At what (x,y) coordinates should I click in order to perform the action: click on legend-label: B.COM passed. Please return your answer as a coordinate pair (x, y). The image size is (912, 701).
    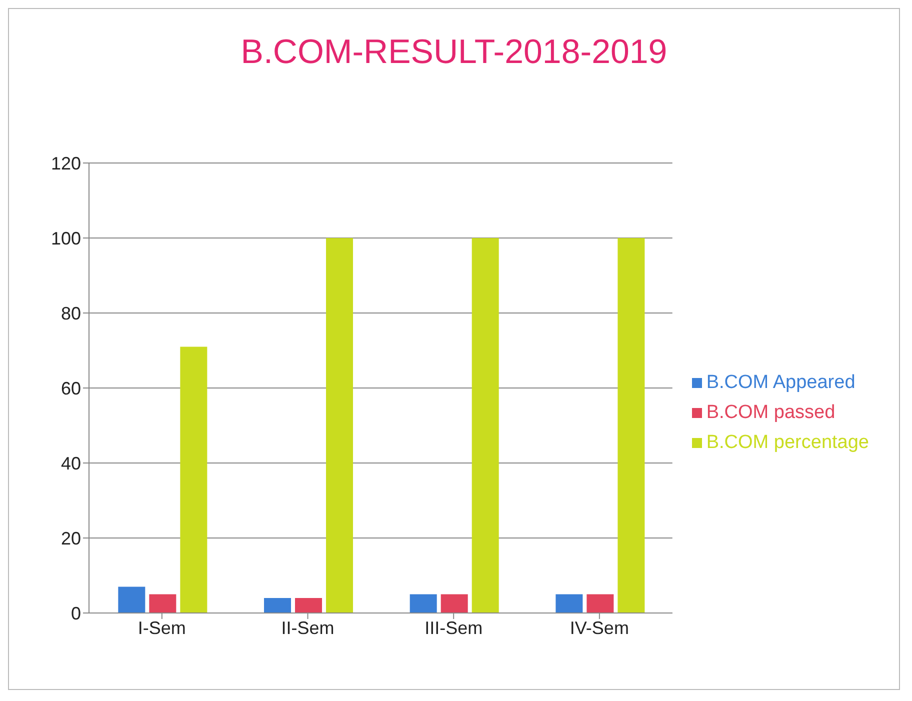
    Looking at the image, I should click on (771, 412).